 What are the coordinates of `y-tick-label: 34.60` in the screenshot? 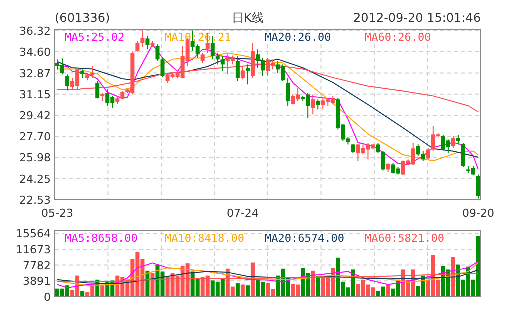 It's located at (35, 53).